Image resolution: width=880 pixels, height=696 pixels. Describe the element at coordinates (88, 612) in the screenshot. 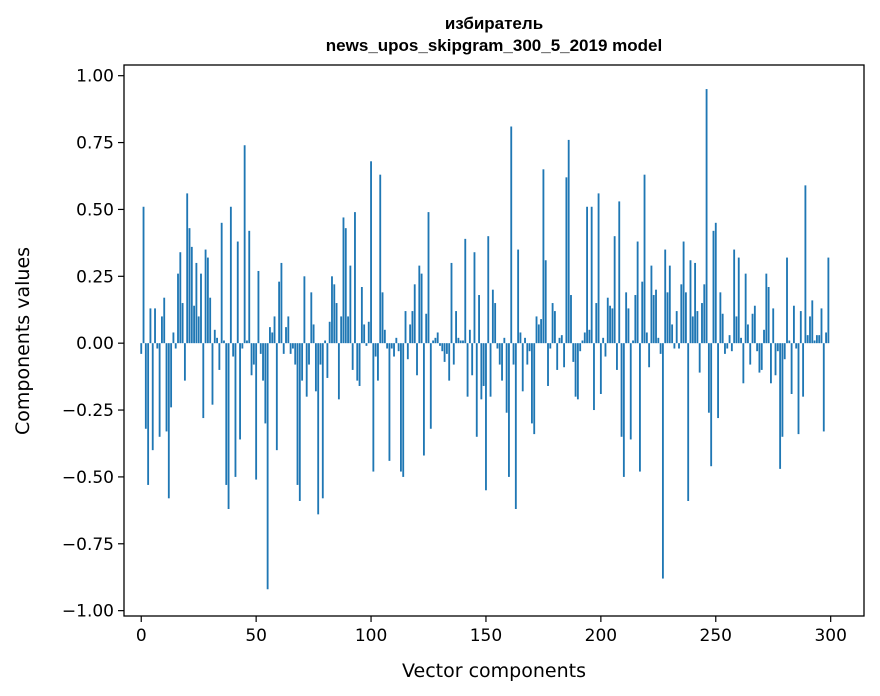

I see `y-tick-label: −1.00` at that location.